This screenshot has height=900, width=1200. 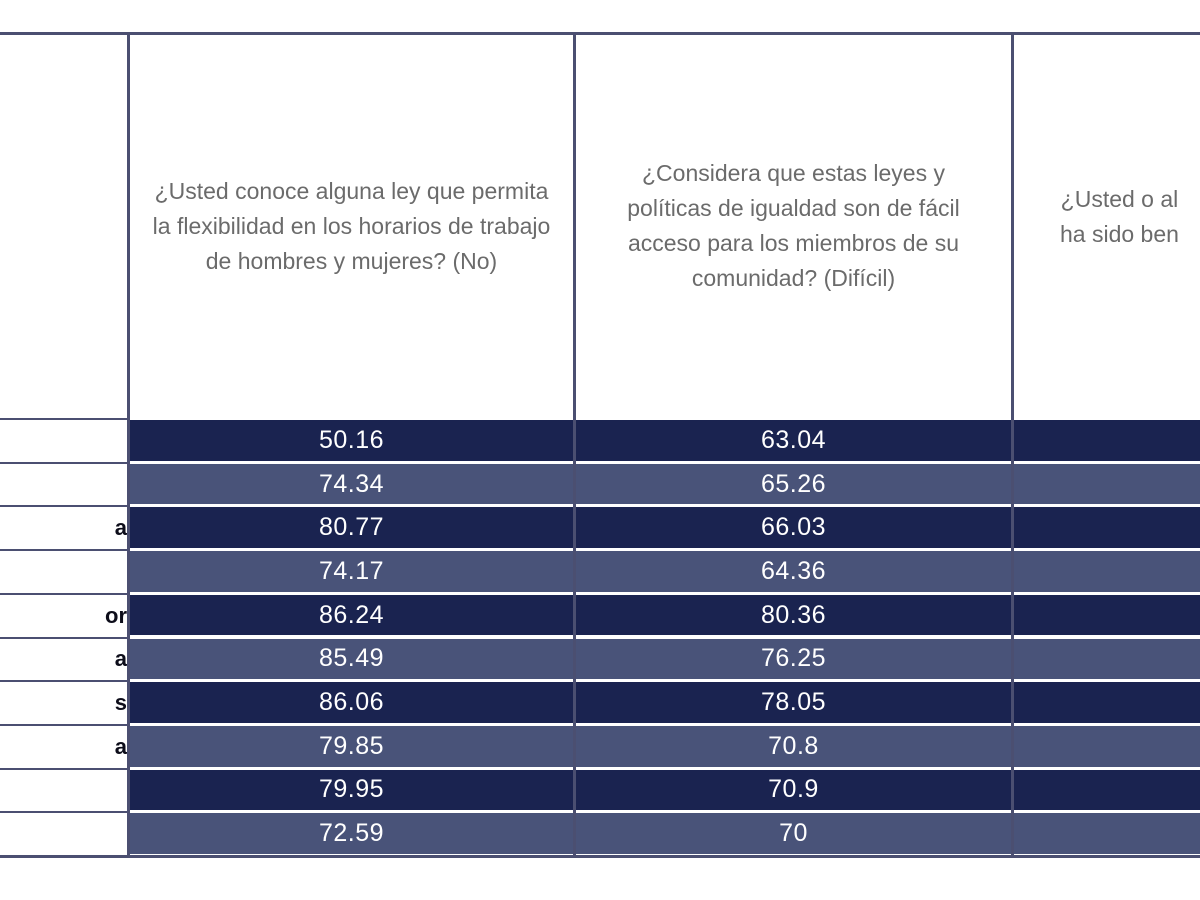 I want to click on value-cell-col1: 79.85, so click(x=351, y=745).